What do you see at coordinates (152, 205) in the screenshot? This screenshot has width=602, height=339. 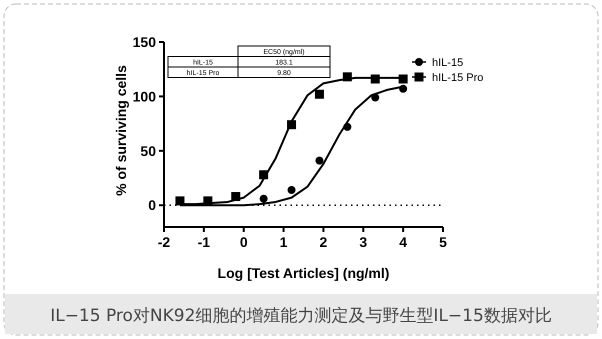 I see `y-tick-label: 0` at bounding box center [152, 205].